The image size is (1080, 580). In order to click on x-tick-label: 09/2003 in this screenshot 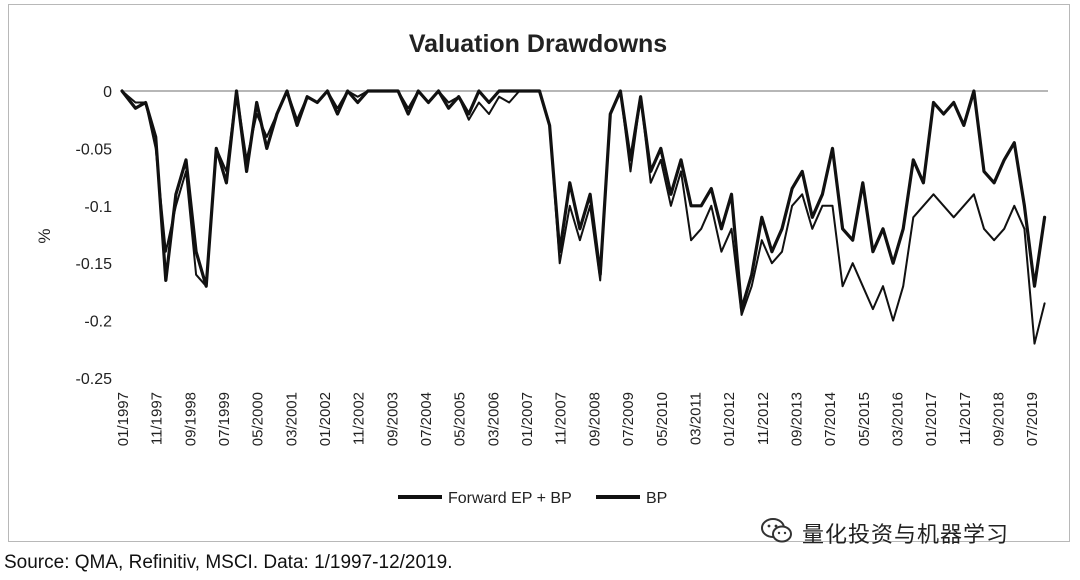, I will do `click(392, 419)`.